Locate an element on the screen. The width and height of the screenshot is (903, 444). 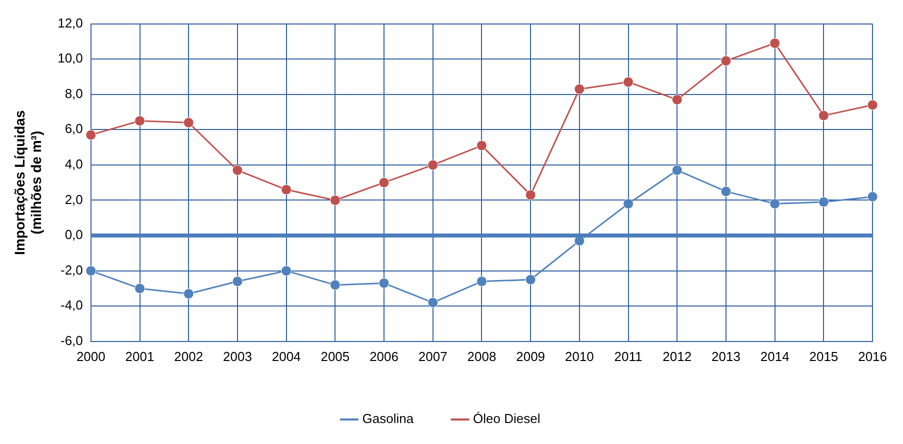
x-tick-label: 2013 is located at coordinates (726, 356).